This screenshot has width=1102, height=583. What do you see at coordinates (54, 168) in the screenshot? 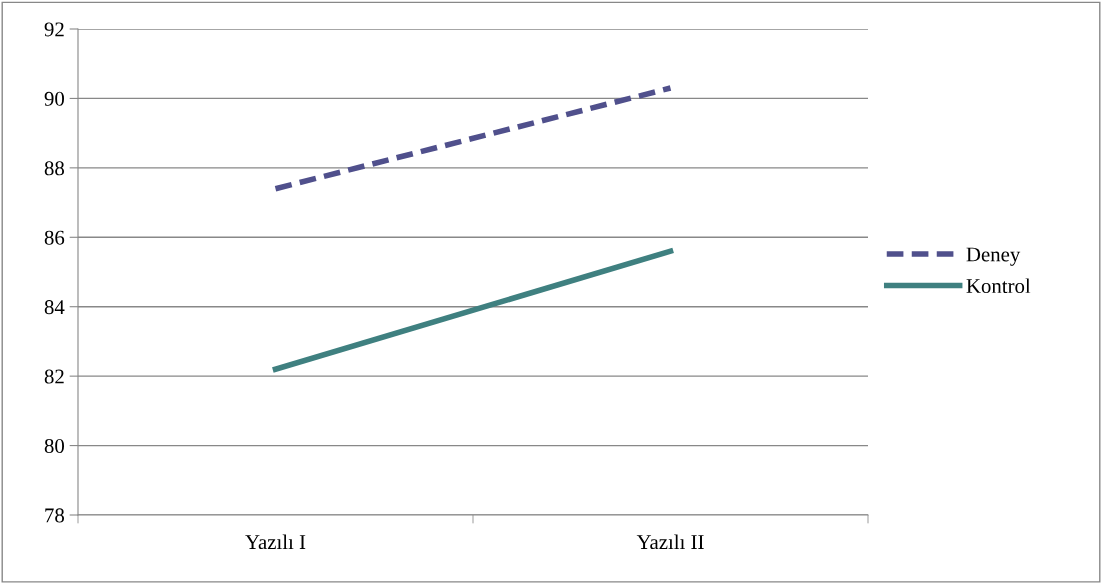
I see `y-tick-label: 88` at bounding box center [54, 168].